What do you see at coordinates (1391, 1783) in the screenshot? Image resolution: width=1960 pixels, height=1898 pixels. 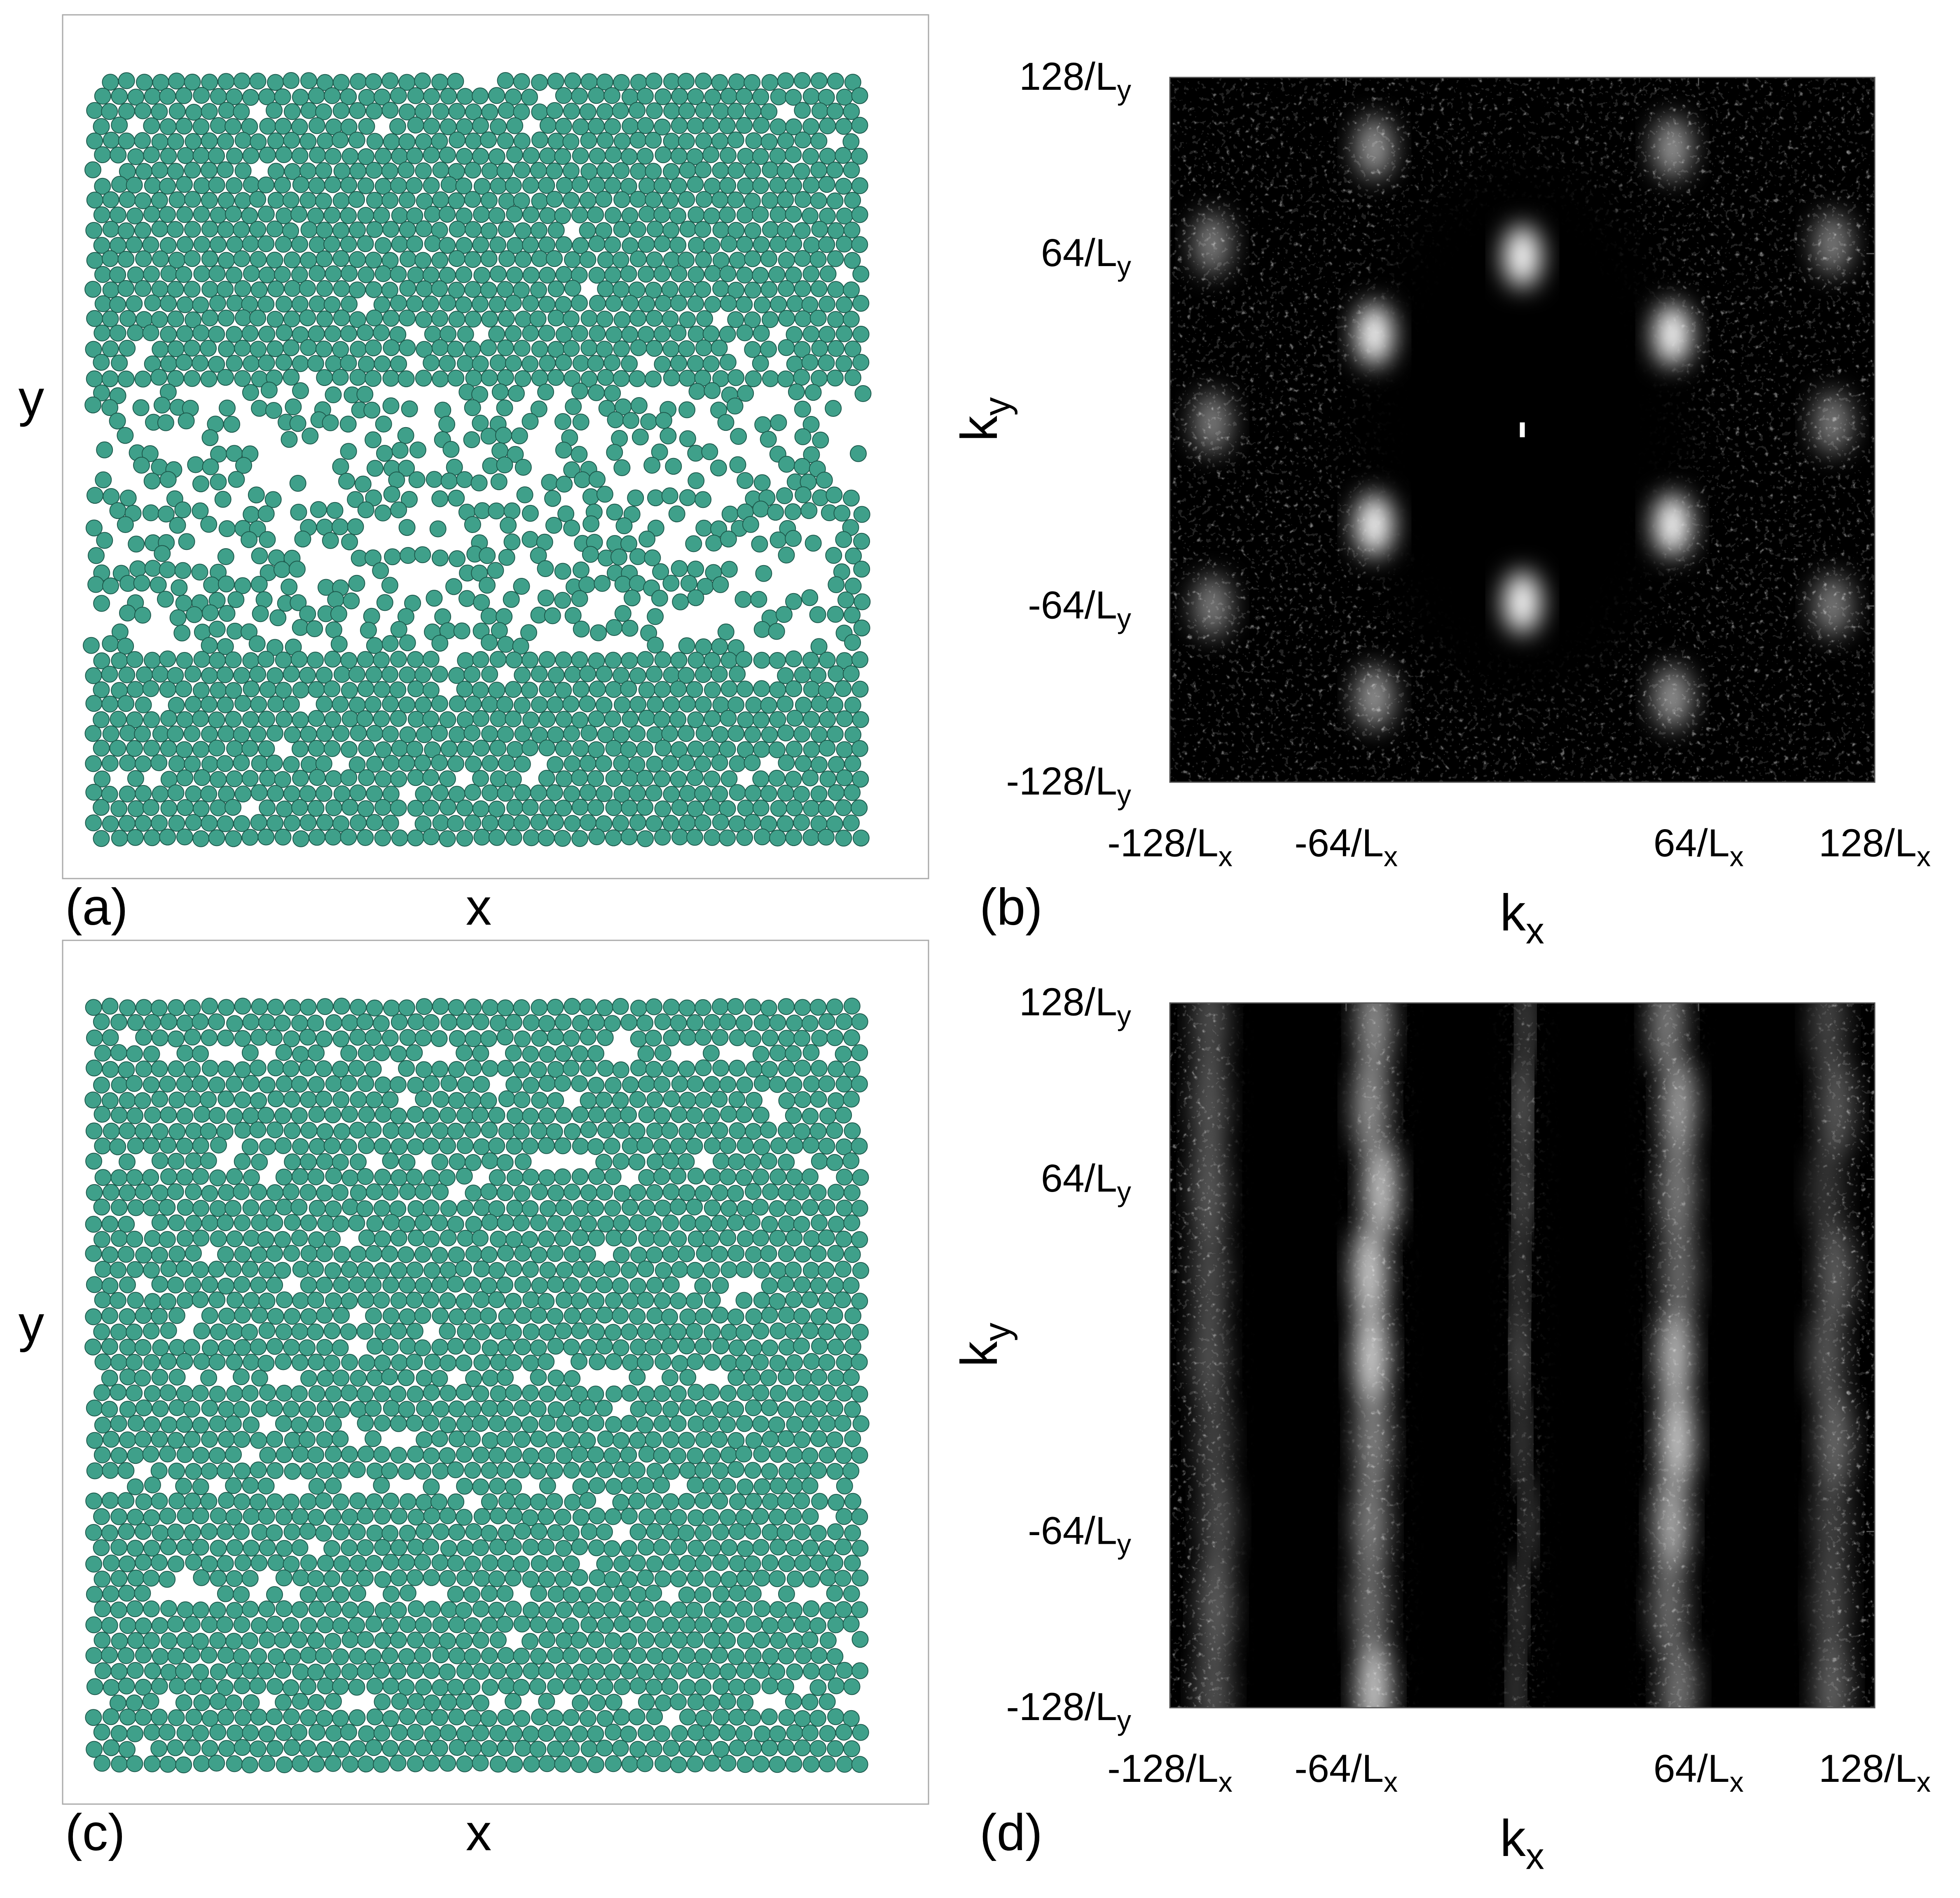 I see `x-tick-label-sub: x` at bounding box center [1391, 1783].